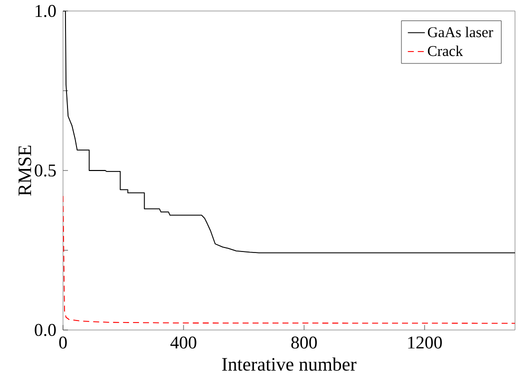 The width and height of the screenshot is (520, 390). What do you see at coordinates (45, 170) in the screenshot?
I see `y-tick-label: 0.5` at bounding box center [45, 170].